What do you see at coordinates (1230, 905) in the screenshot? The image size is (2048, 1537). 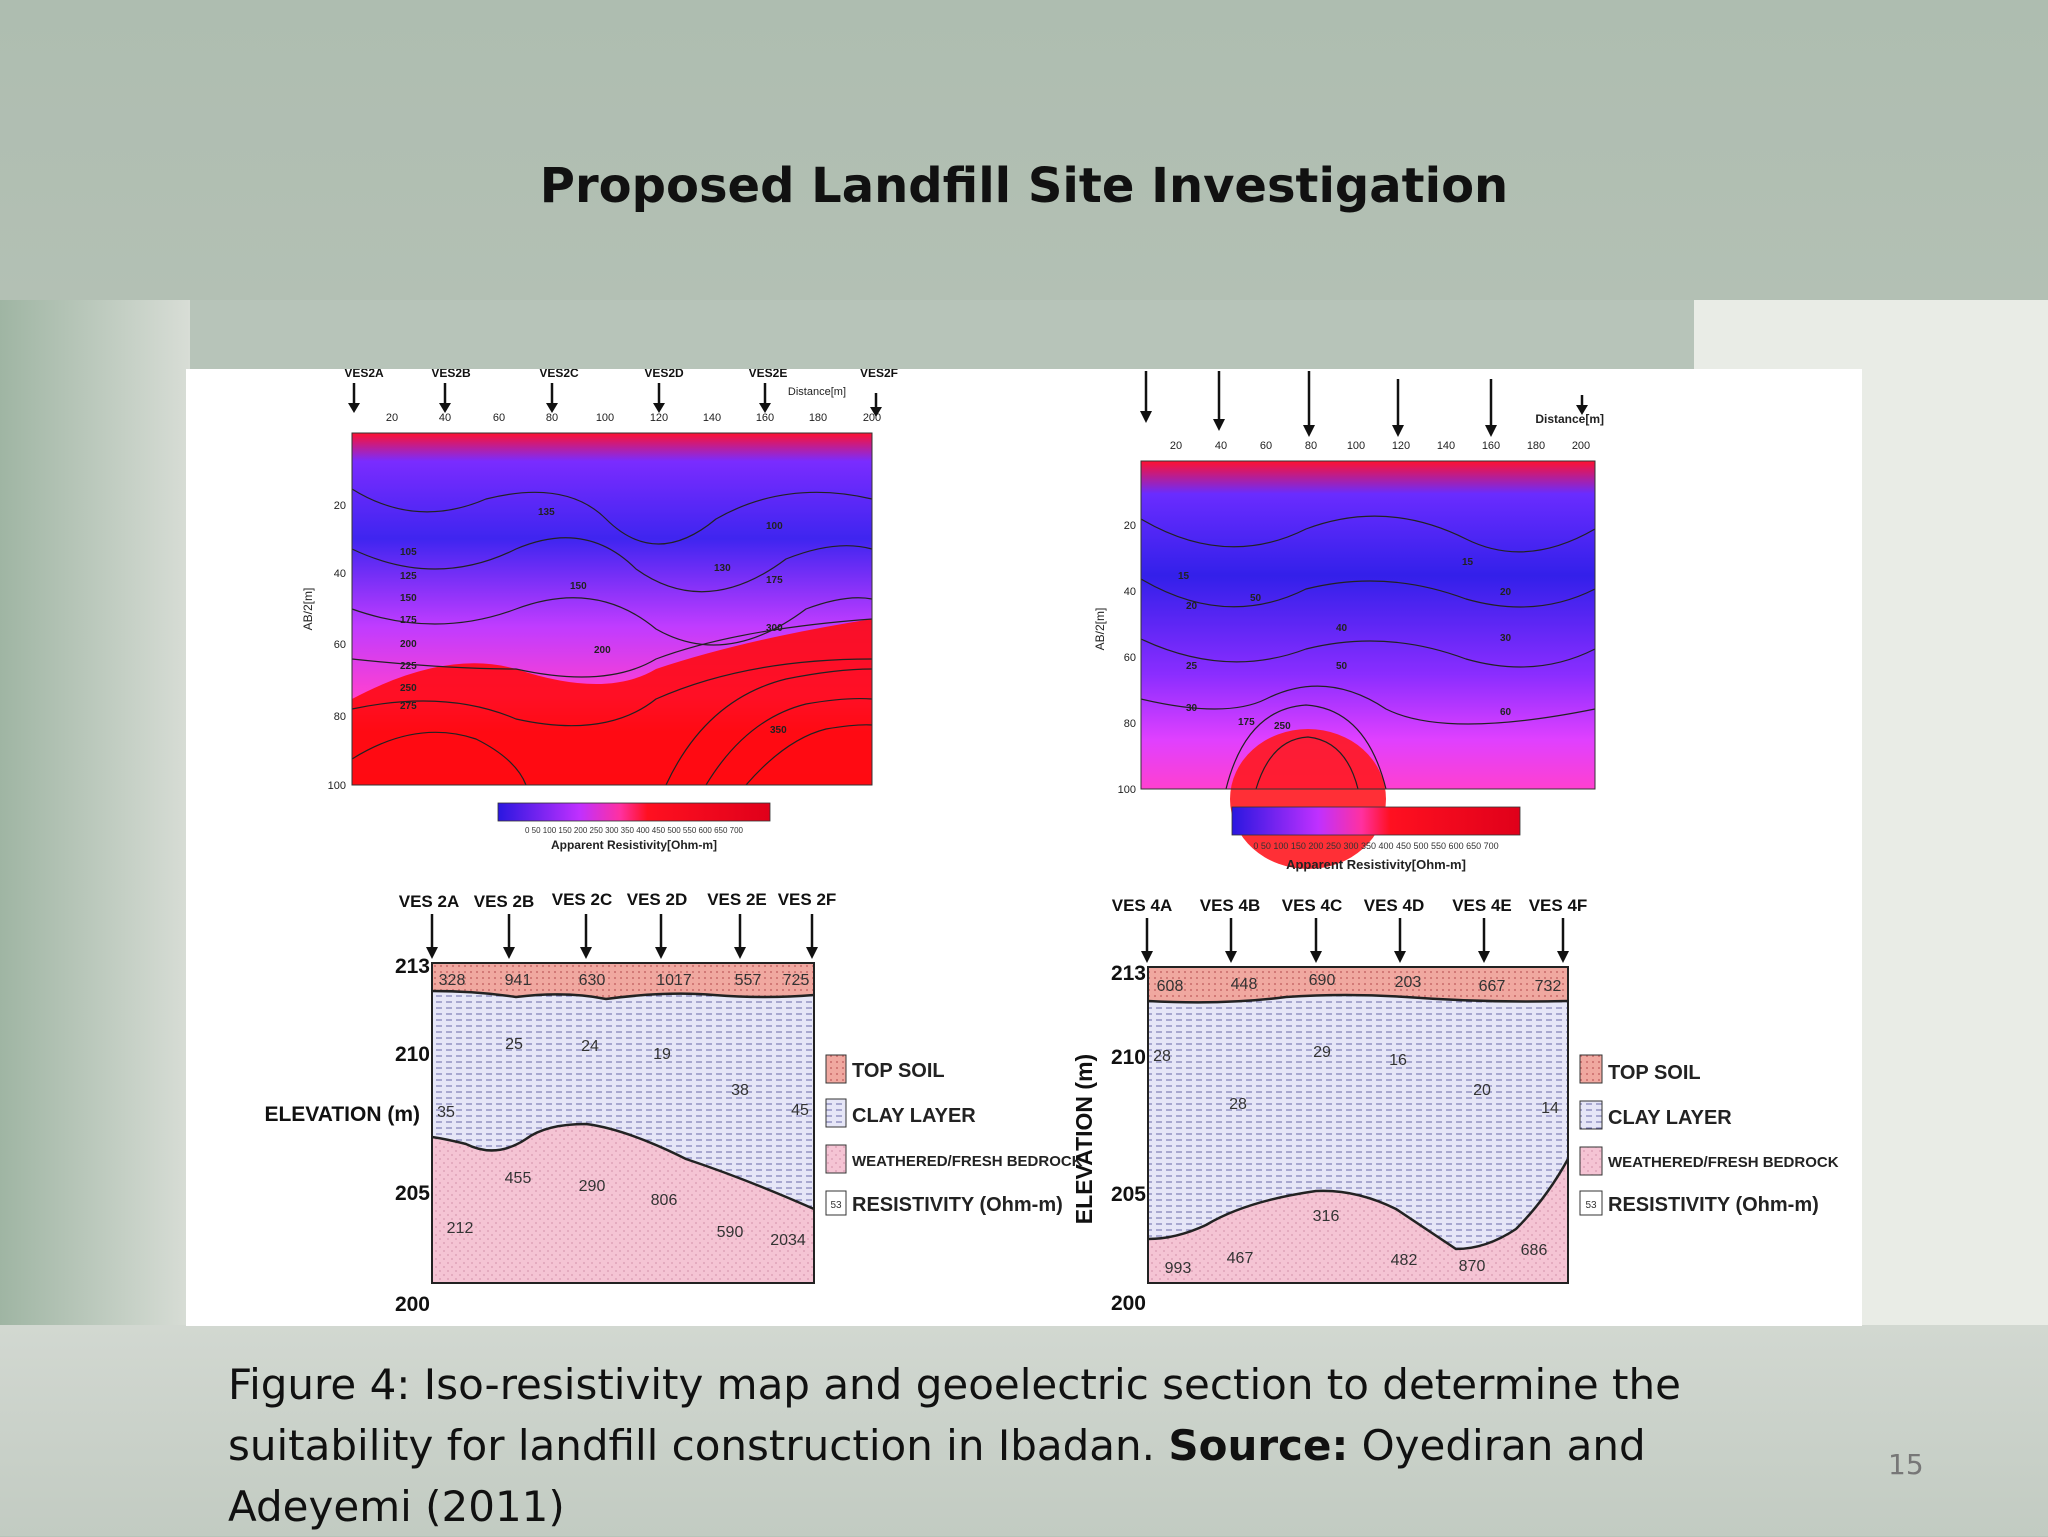 I see `station-label: VES 4B` at bounding box center [1230, 905].